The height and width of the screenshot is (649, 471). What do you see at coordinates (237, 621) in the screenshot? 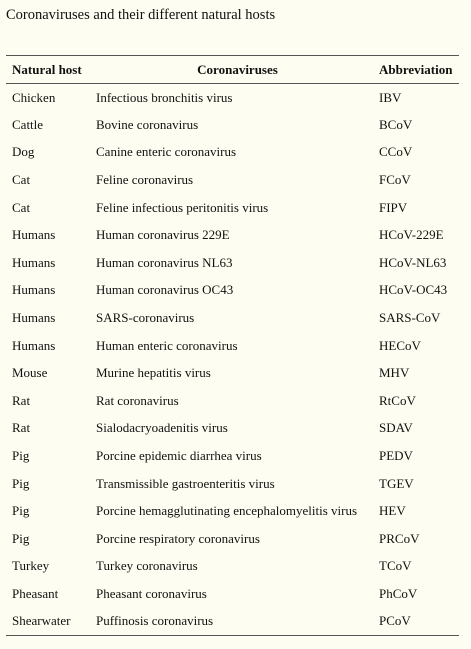
I see `cell-coronavirus: Puffinosis coronavirus` at bounding box center [237, 621].